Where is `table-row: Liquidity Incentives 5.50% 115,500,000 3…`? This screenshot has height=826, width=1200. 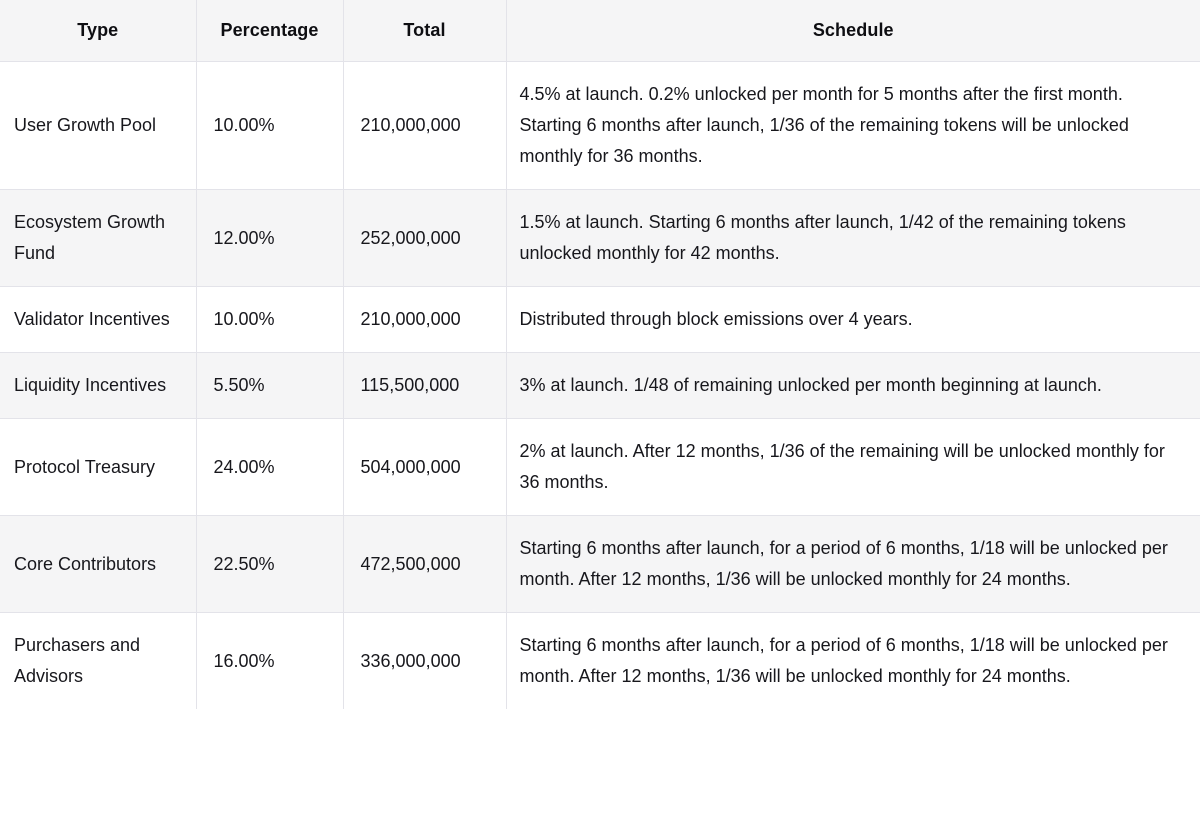
table-row: Liquidity Incentives 5.50% 115,500,000 3… is located at coordinates (600, 385).